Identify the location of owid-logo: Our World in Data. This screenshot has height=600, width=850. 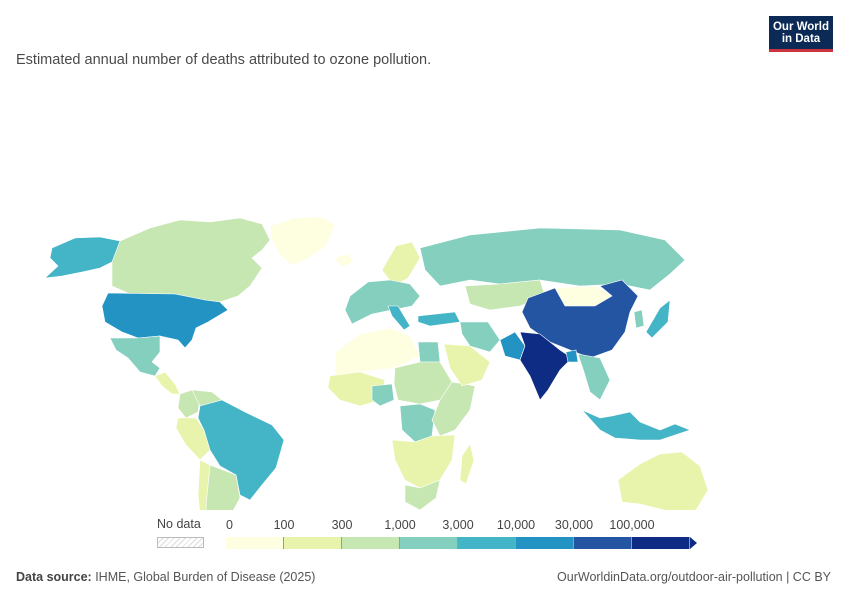
(801, 34).